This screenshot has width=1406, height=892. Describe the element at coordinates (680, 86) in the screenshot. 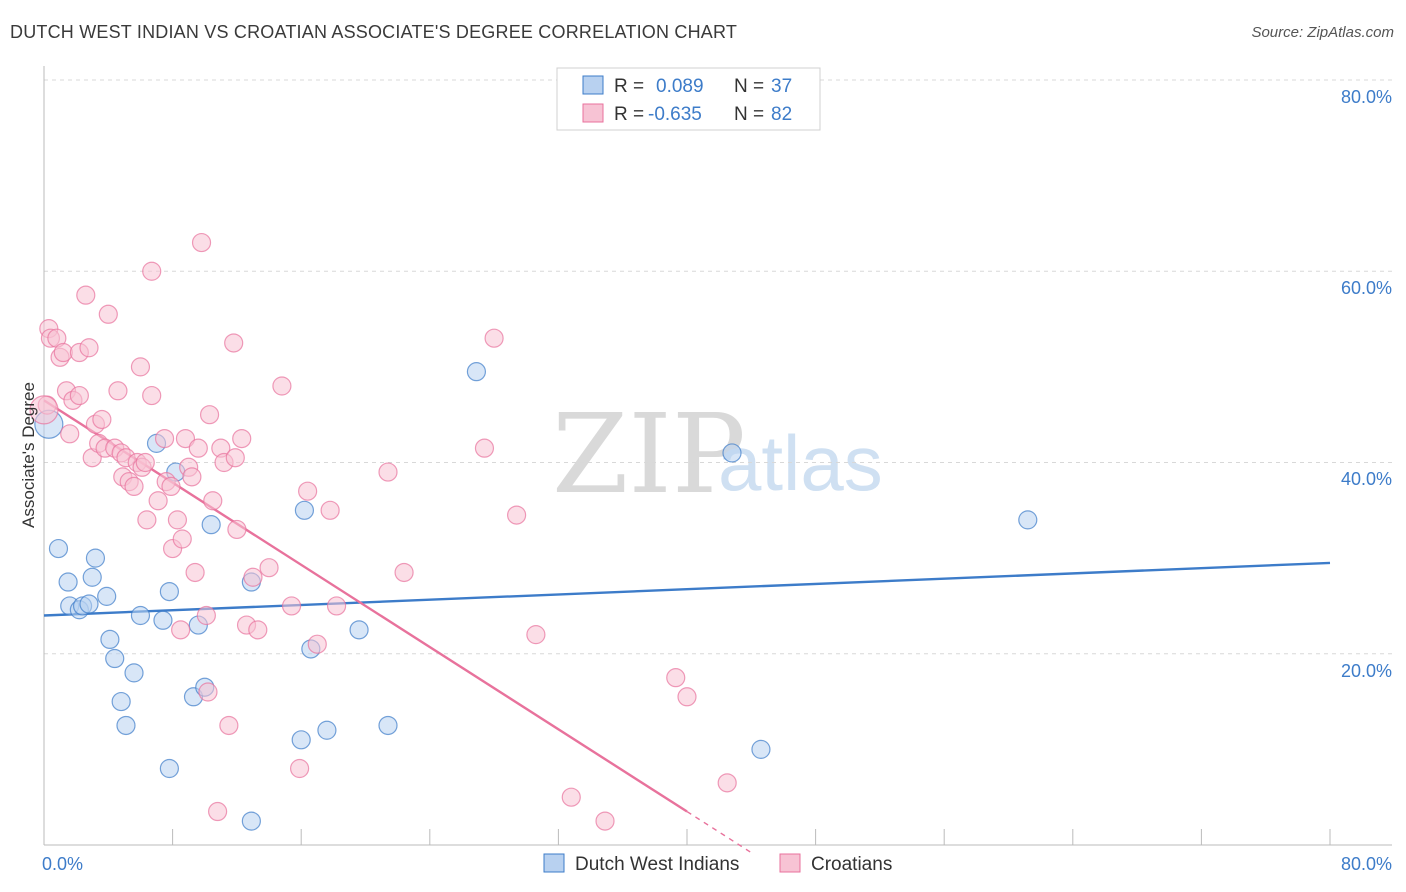

I see `legend-r-value-1: 0.089` at that location.